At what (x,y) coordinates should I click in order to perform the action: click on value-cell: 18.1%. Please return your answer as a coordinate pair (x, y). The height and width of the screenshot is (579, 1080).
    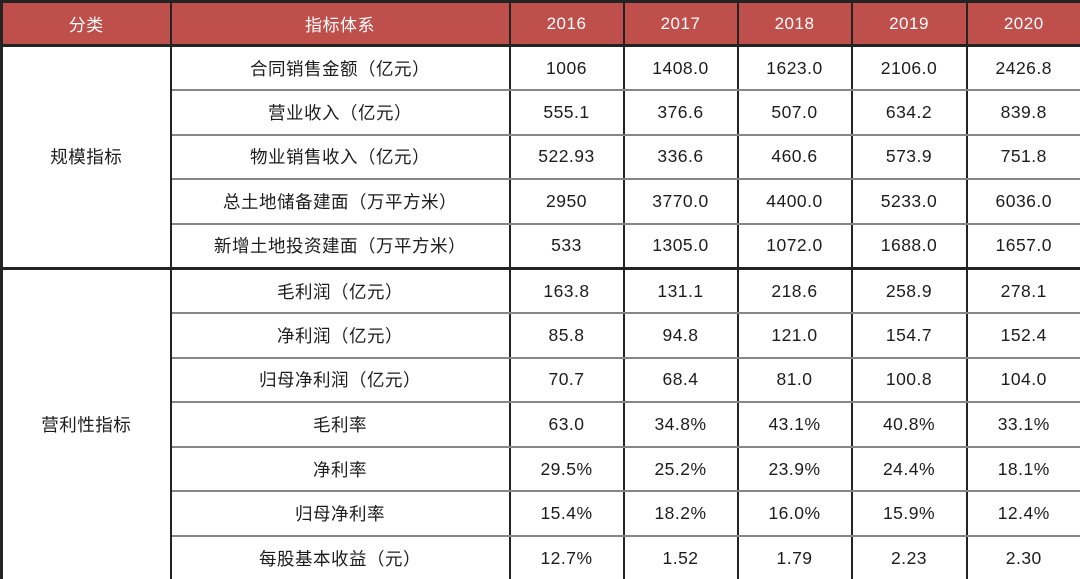
    Looking at the image, I should click on (1022, 469).